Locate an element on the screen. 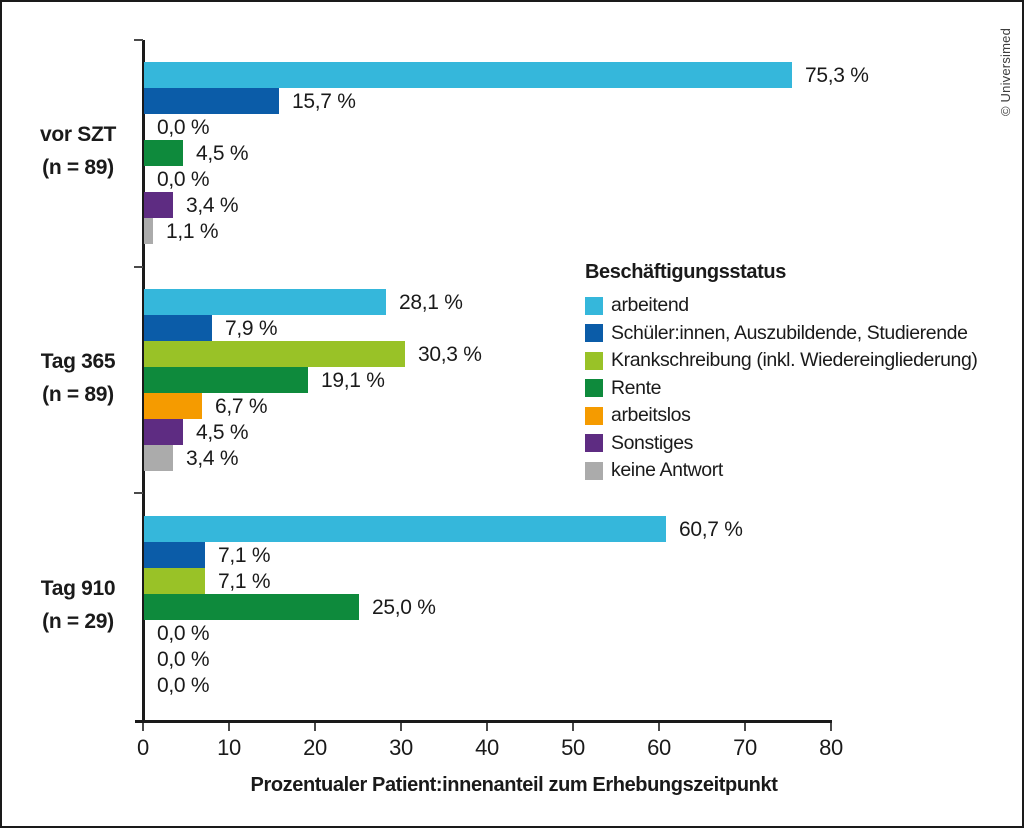  group-label-line1: vor SZT is located at coordinates (78, 134).